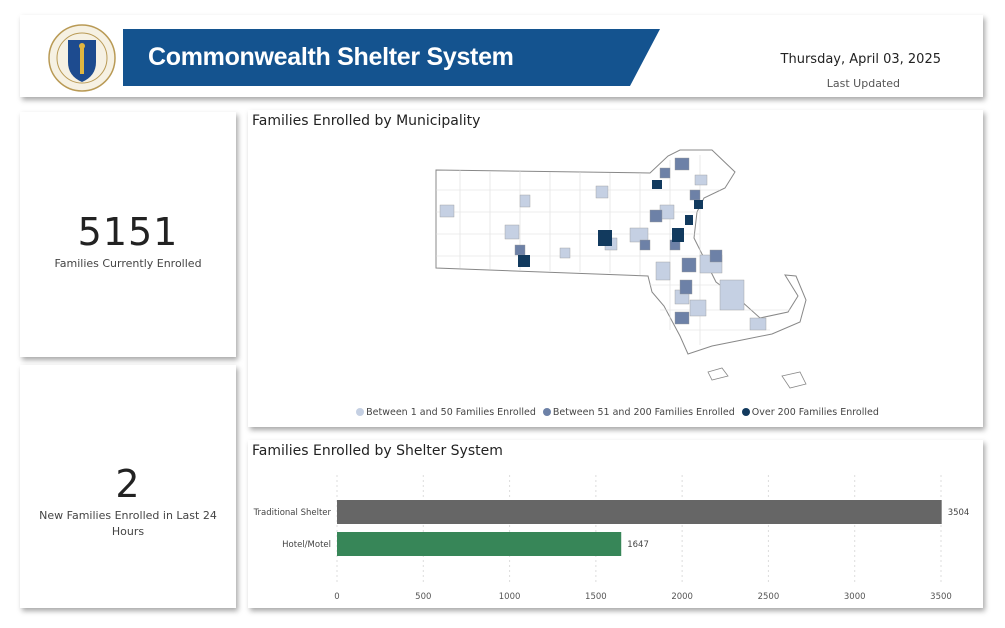  I want to click on last-updated-label: Last Updated, so click(863, 83).